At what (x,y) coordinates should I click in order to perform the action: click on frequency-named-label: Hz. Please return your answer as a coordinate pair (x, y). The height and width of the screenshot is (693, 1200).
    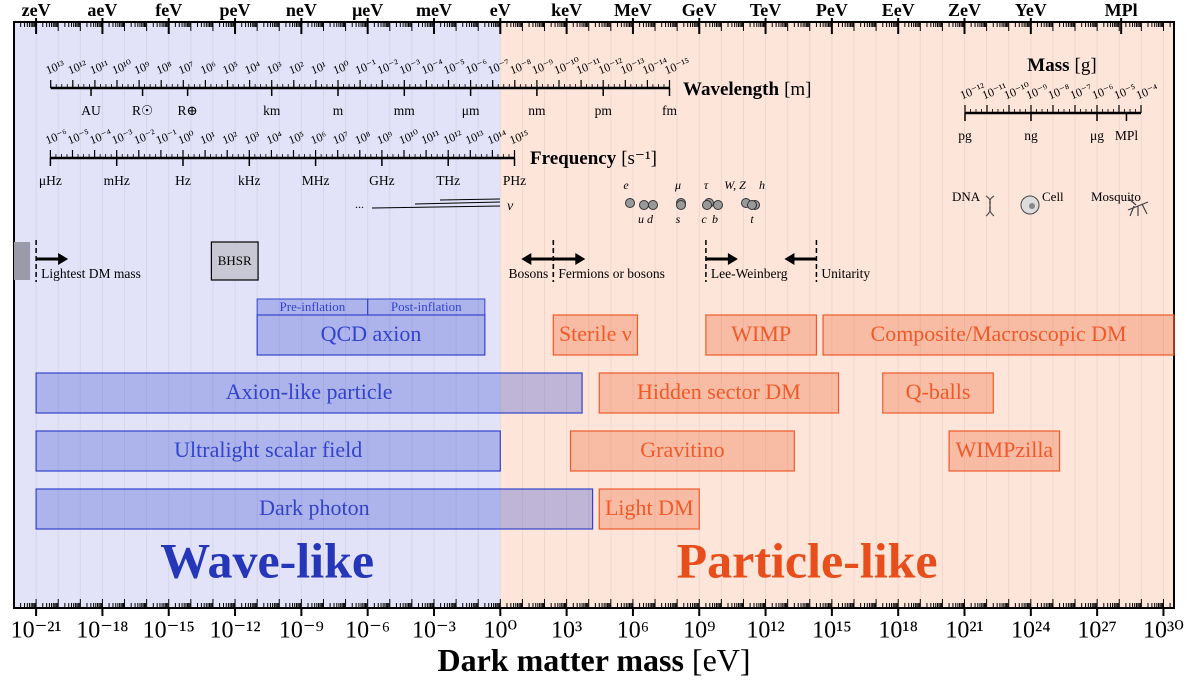
    Looking at the image, I should click on (183, 180).